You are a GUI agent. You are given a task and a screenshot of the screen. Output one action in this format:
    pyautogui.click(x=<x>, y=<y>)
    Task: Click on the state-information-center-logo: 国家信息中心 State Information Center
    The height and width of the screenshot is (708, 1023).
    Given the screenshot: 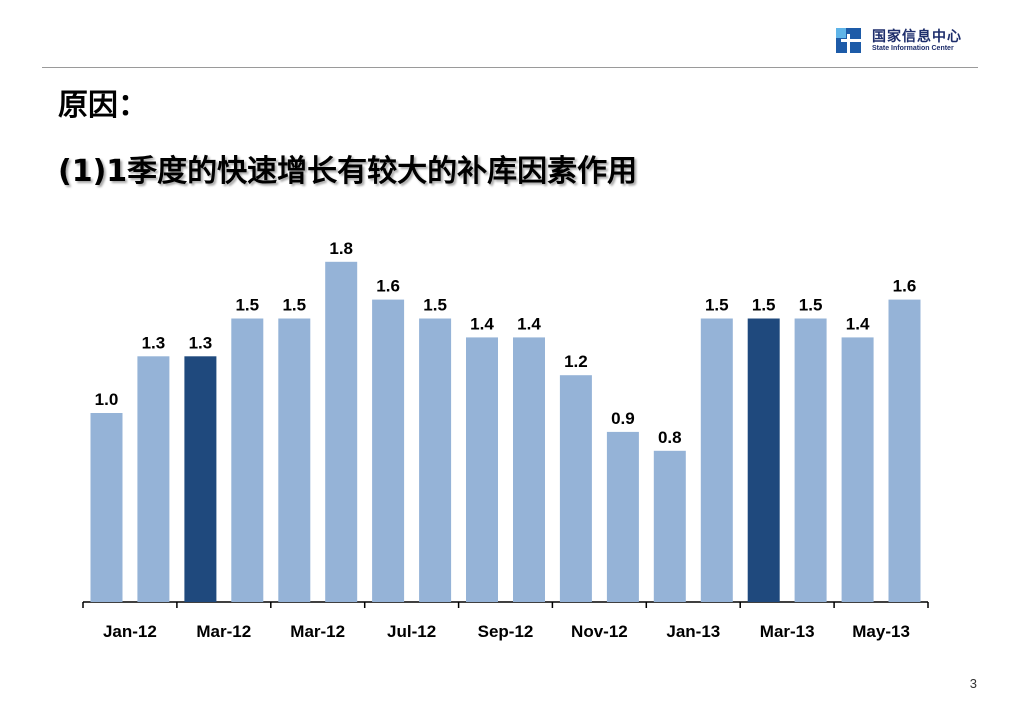 What is the action you would take?
    pyautogui.click(x=908, y=42)
    